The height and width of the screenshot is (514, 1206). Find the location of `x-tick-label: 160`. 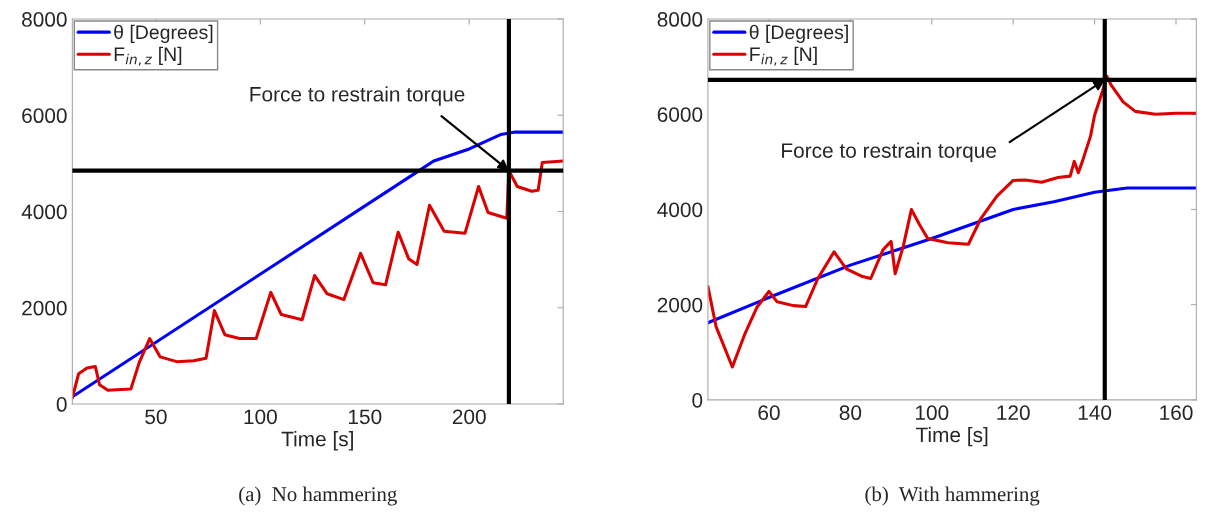

x-tick-label: 160 is located at coordinates (1176, 413).